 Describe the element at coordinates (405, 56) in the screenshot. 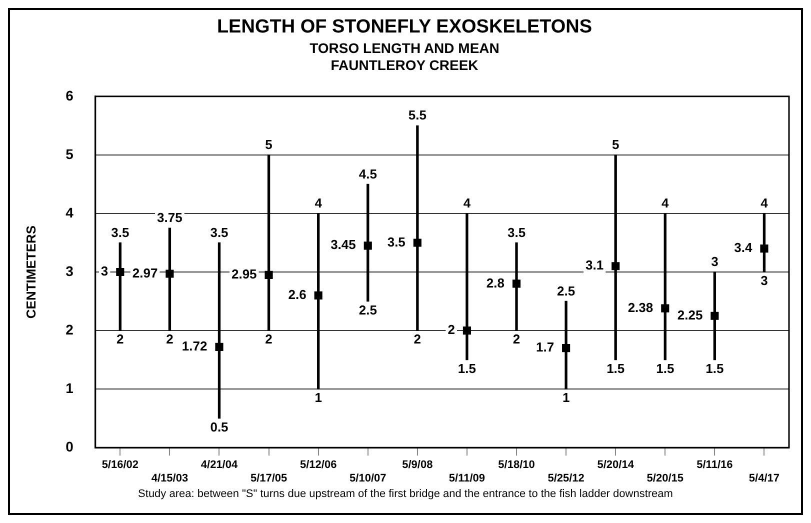

I see `chart-subtitle: TORSO LENGTH AND MEAN FAUNTLEROY CREEK` at that location.